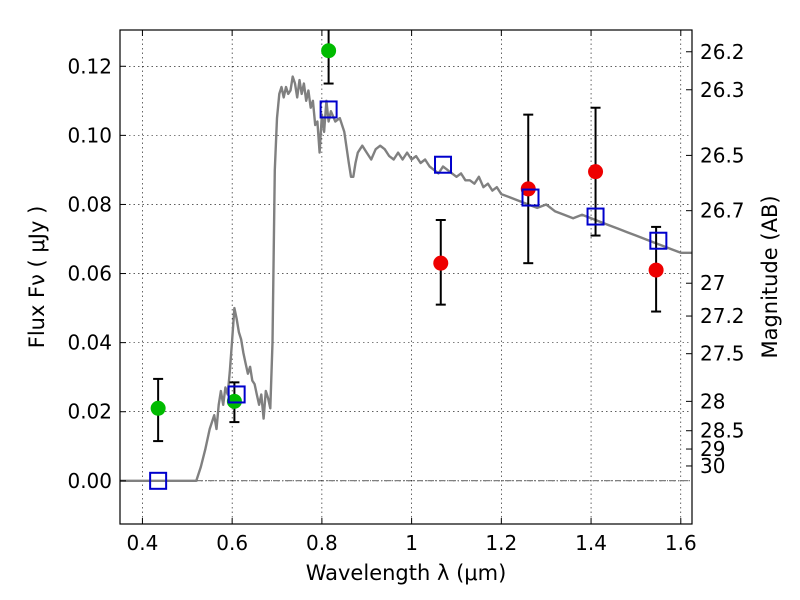 The height and width of the screenshot is (600, 800). What do you see at coordinates (770, 276) in the screenshot?
I see `y2-axis-title: Magnitude (AB)` at bounding box center [770, 276].